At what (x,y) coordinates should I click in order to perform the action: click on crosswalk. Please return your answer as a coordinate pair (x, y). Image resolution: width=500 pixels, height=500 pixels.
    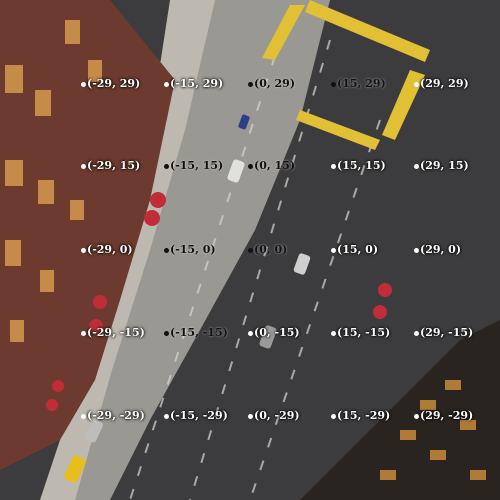
    Looking at the image, I should click on (346, 75).